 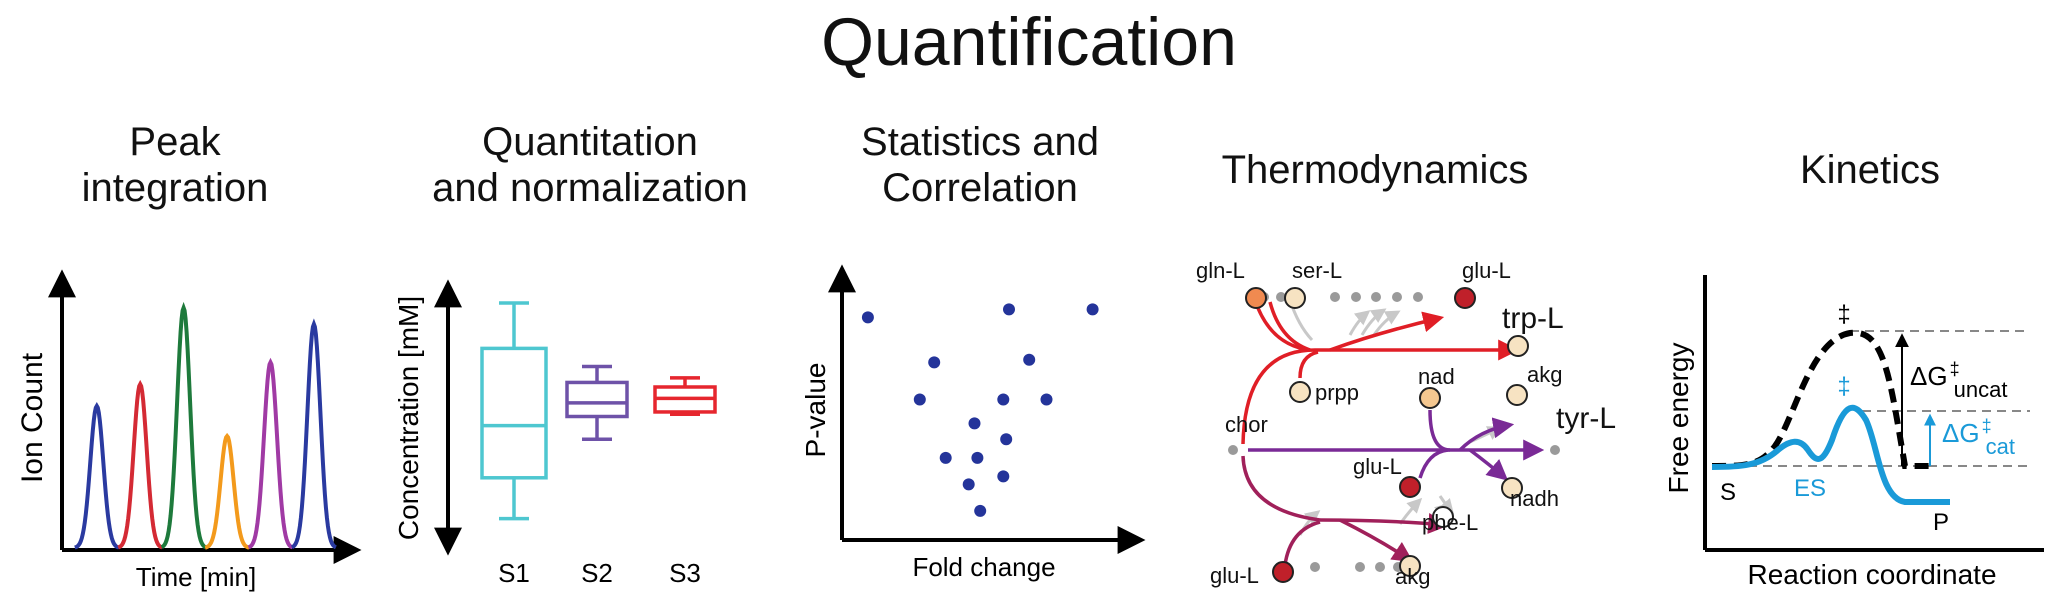 I want to click on peak-title: Peak integration, so click(x=175, y=165).